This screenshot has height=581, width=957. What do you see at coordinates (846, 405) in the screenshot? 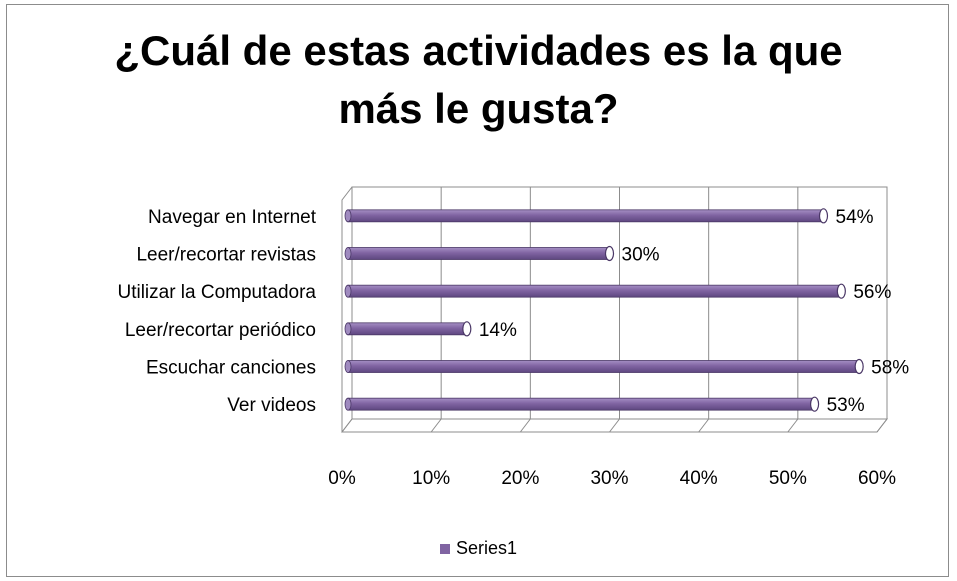
I see `data-label: 53%` at bounding box center [846, 405].